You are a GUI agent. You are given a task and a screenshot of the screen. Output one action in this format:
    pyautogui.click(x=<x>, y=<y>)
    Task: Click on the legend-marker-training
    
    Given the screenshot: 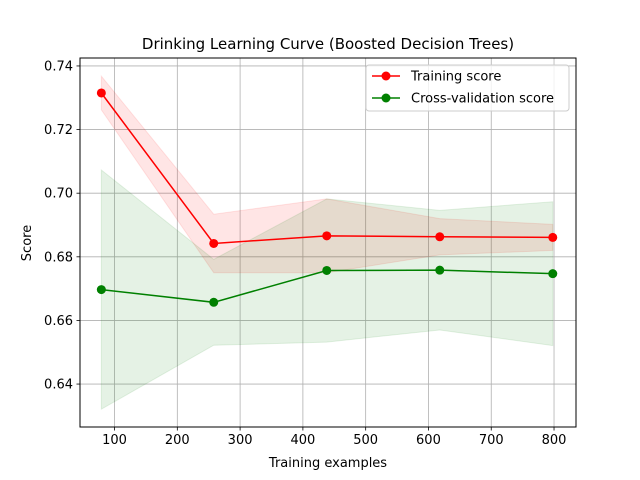 What is the action you would take?
    pyautogui.click(x=386, y=76)
    